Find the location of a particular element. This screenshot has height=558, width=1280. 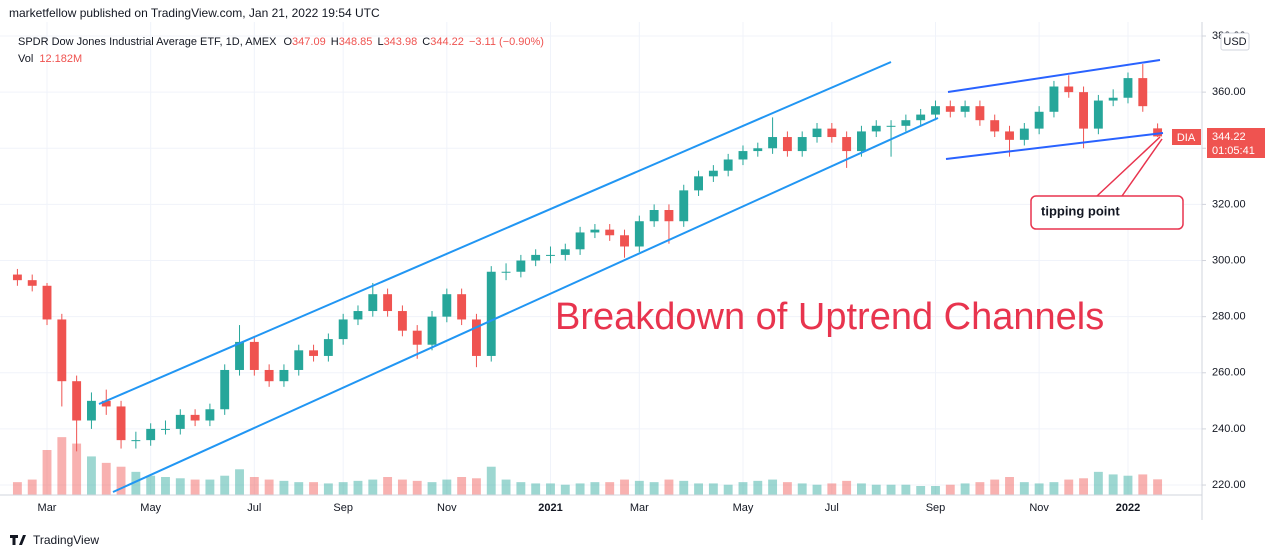

x-tick-label: 2021 is located at coordinates (550, 508).